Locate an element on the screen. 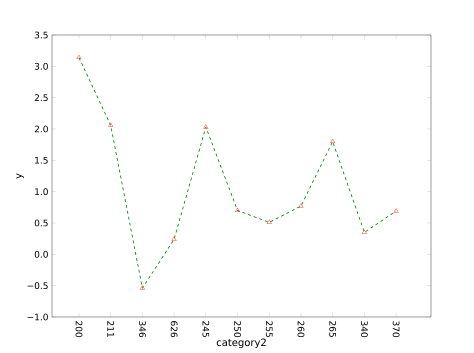 This screenshot has height=353, width=474. x-tick-label: 211 is located at coordinates (110, 329).